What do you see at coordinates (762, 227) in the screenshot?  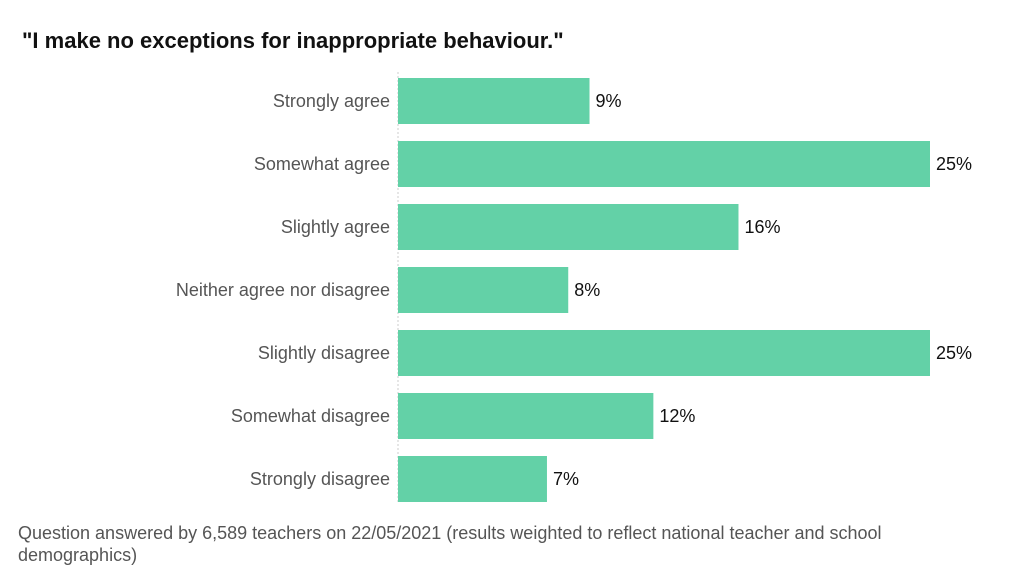 I see `value-label: 16%` at bounding box center [762, 227].